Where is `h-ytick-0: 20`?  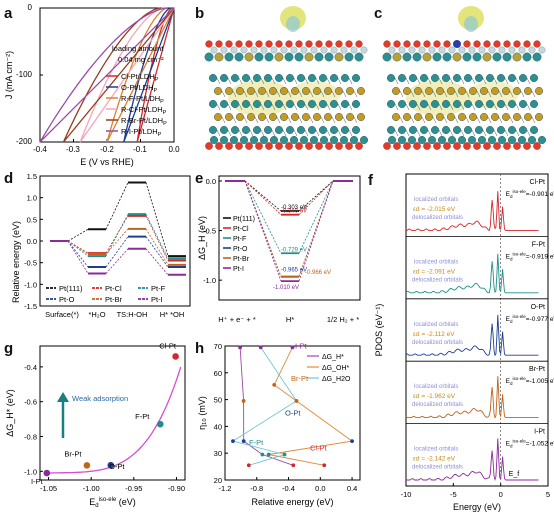
h-ytick-0: 20 is located at coordinates (218, 480).